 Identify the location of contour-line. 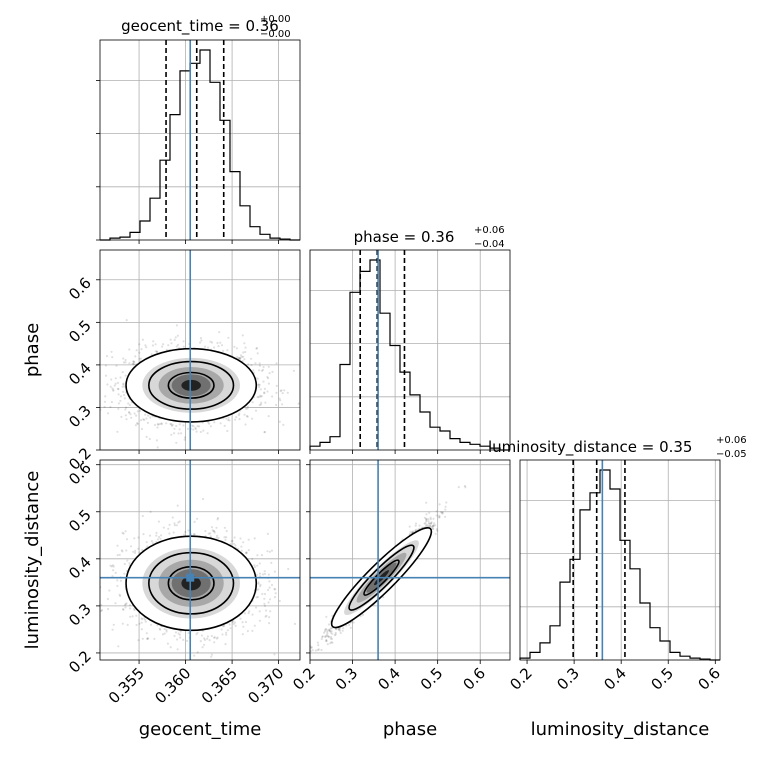
(191, 385).